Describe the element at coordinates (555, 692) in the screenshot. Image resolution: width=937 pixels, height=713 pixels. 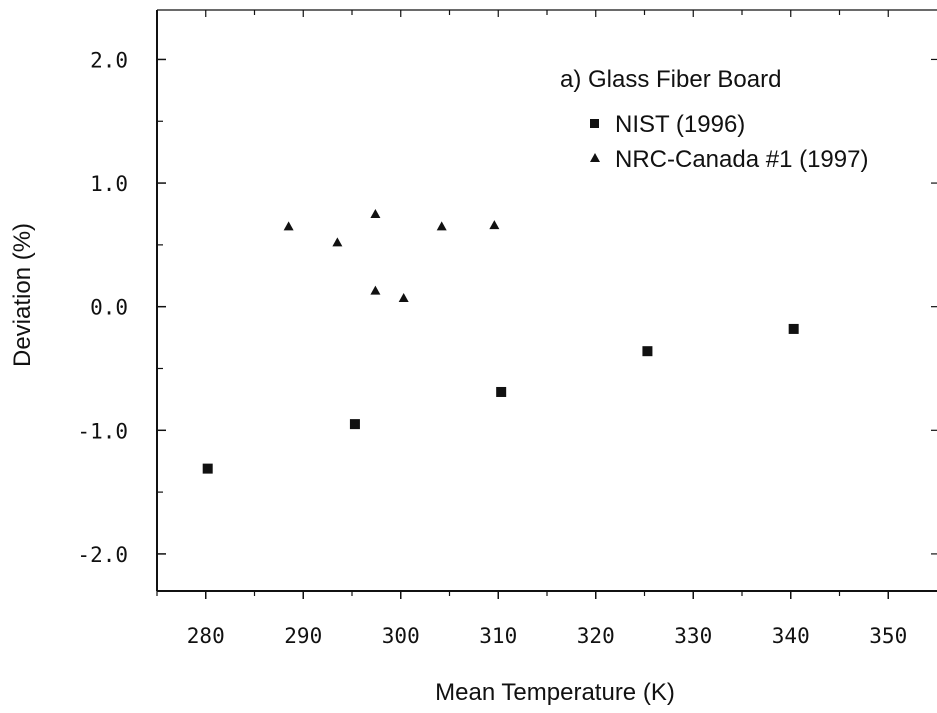
I see `x-axis-title: Mean Temperature (K)` at that location.